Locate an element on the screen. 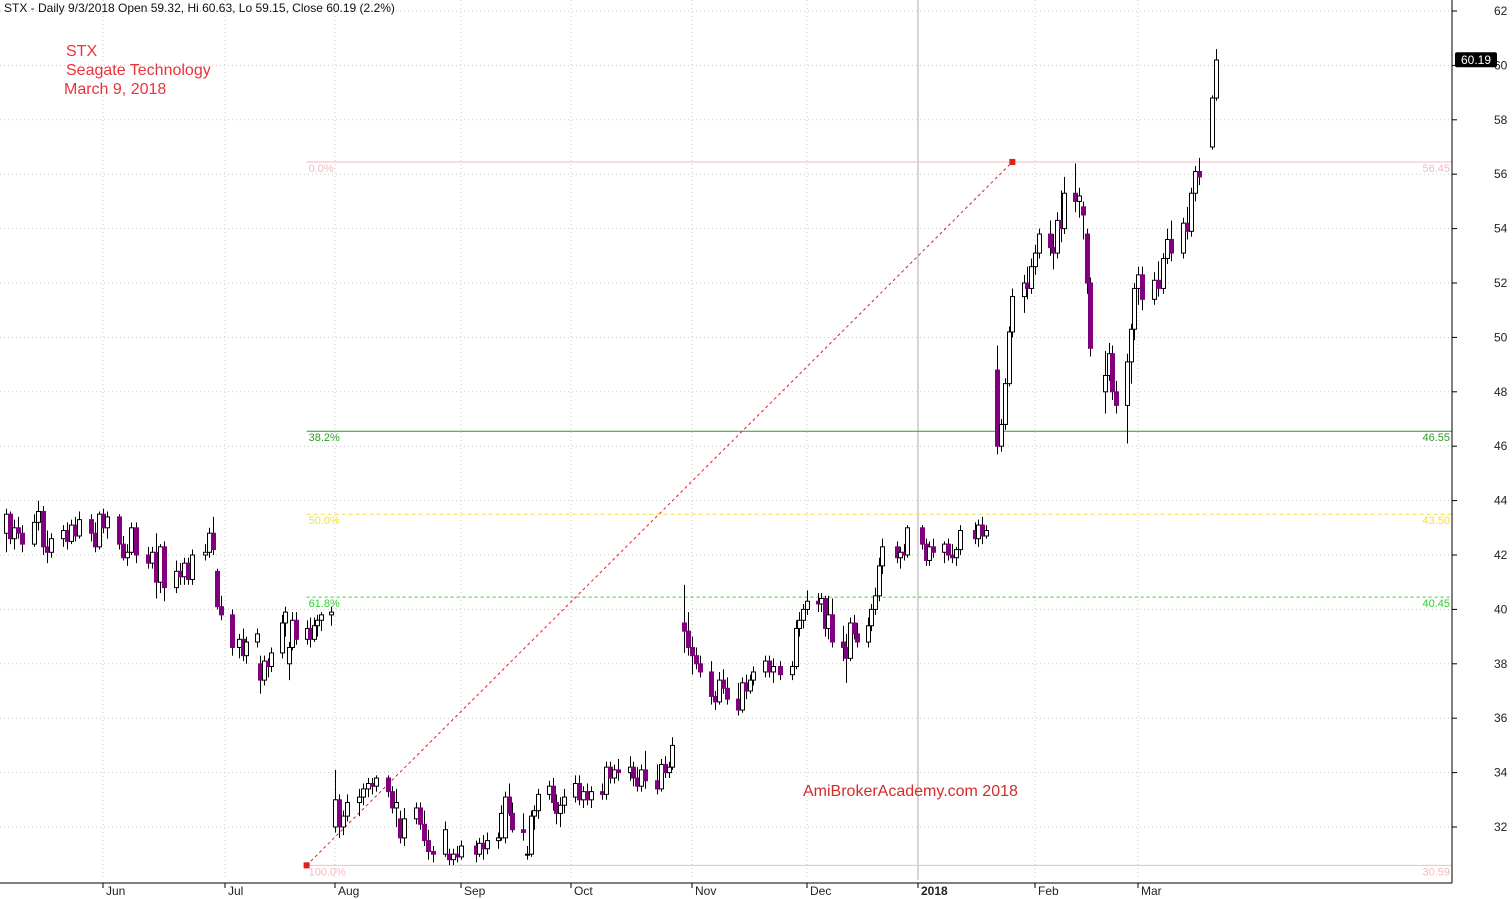 Image resolution: width=1512 pixels, height=899 pixels. x-tick-label: 2018 is located at coordinates (934, 891).